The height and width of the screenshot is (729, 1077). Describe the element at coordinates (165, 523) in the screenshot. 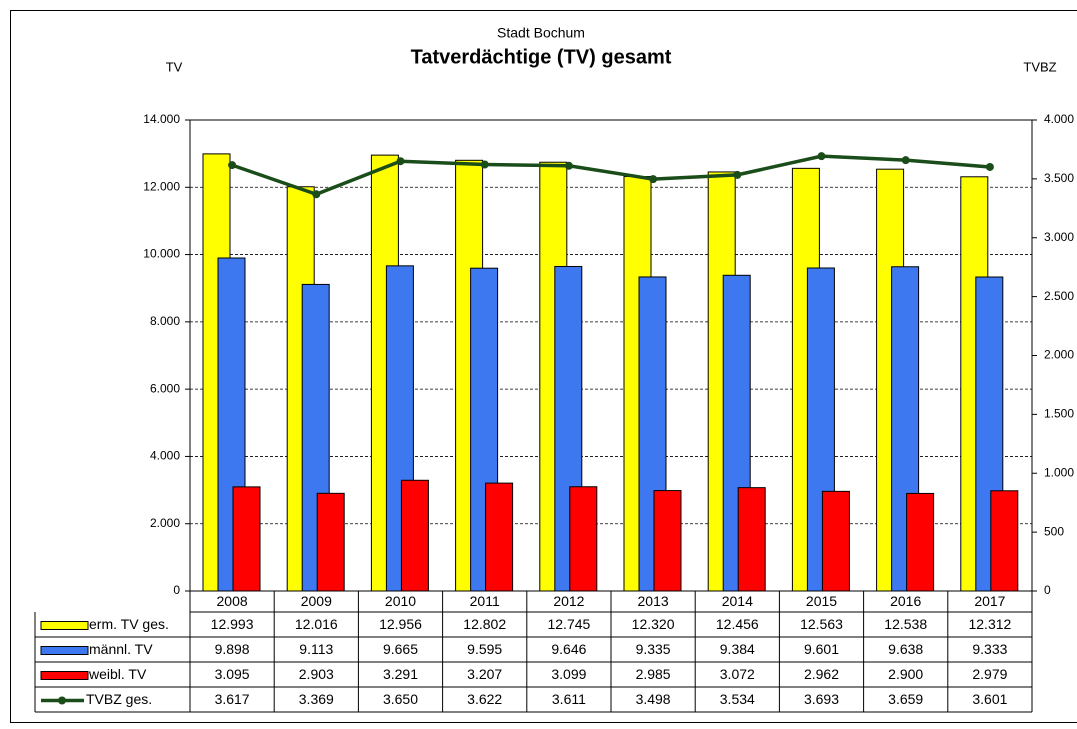

I see `y-tick-label: 2.000` at that location.